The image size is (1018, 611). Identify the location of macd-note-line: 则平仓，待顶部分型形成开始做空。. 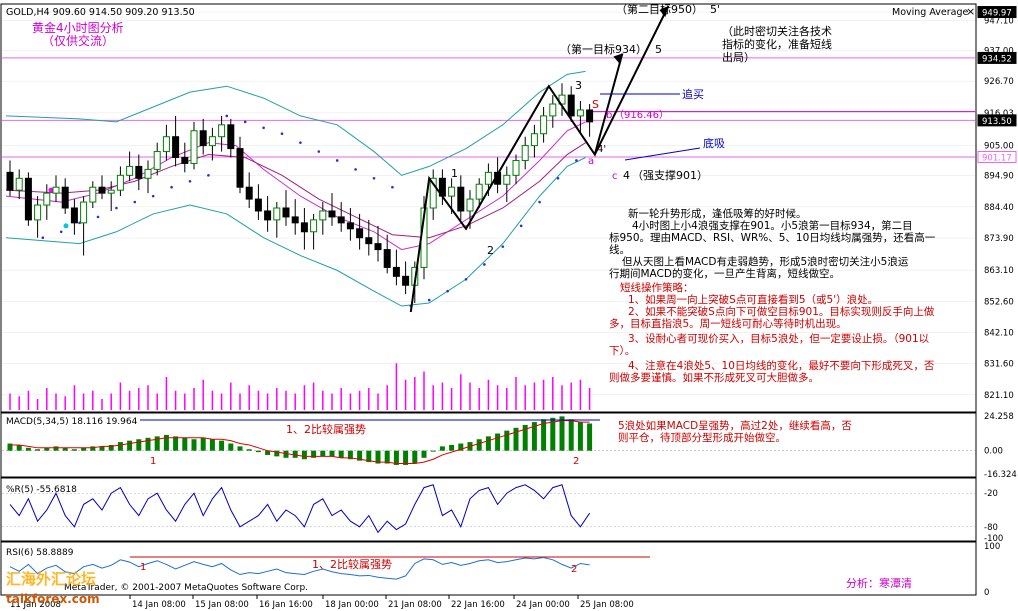
(702, 437).